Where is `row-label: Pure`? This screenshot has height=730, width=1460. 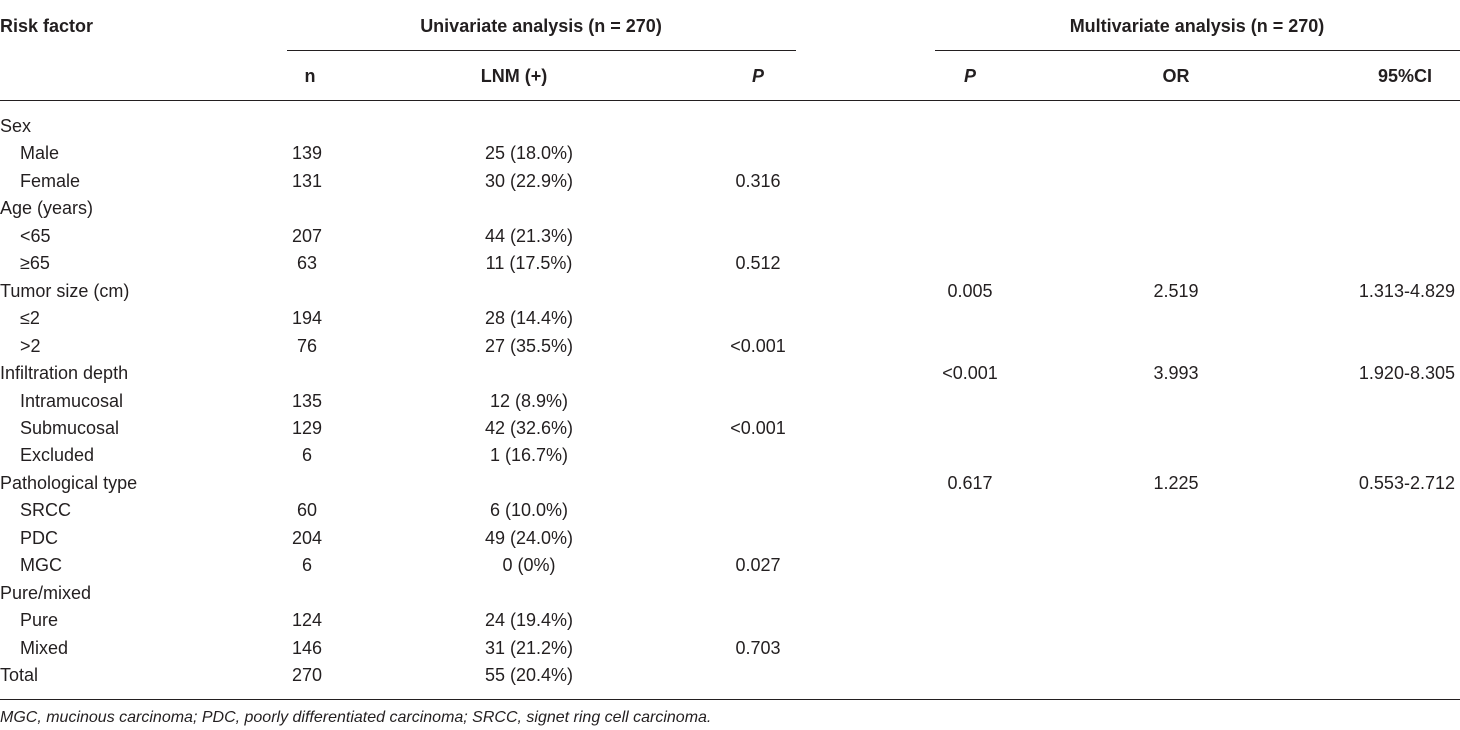
row-label: Pure is located at coordinates (39, 620).